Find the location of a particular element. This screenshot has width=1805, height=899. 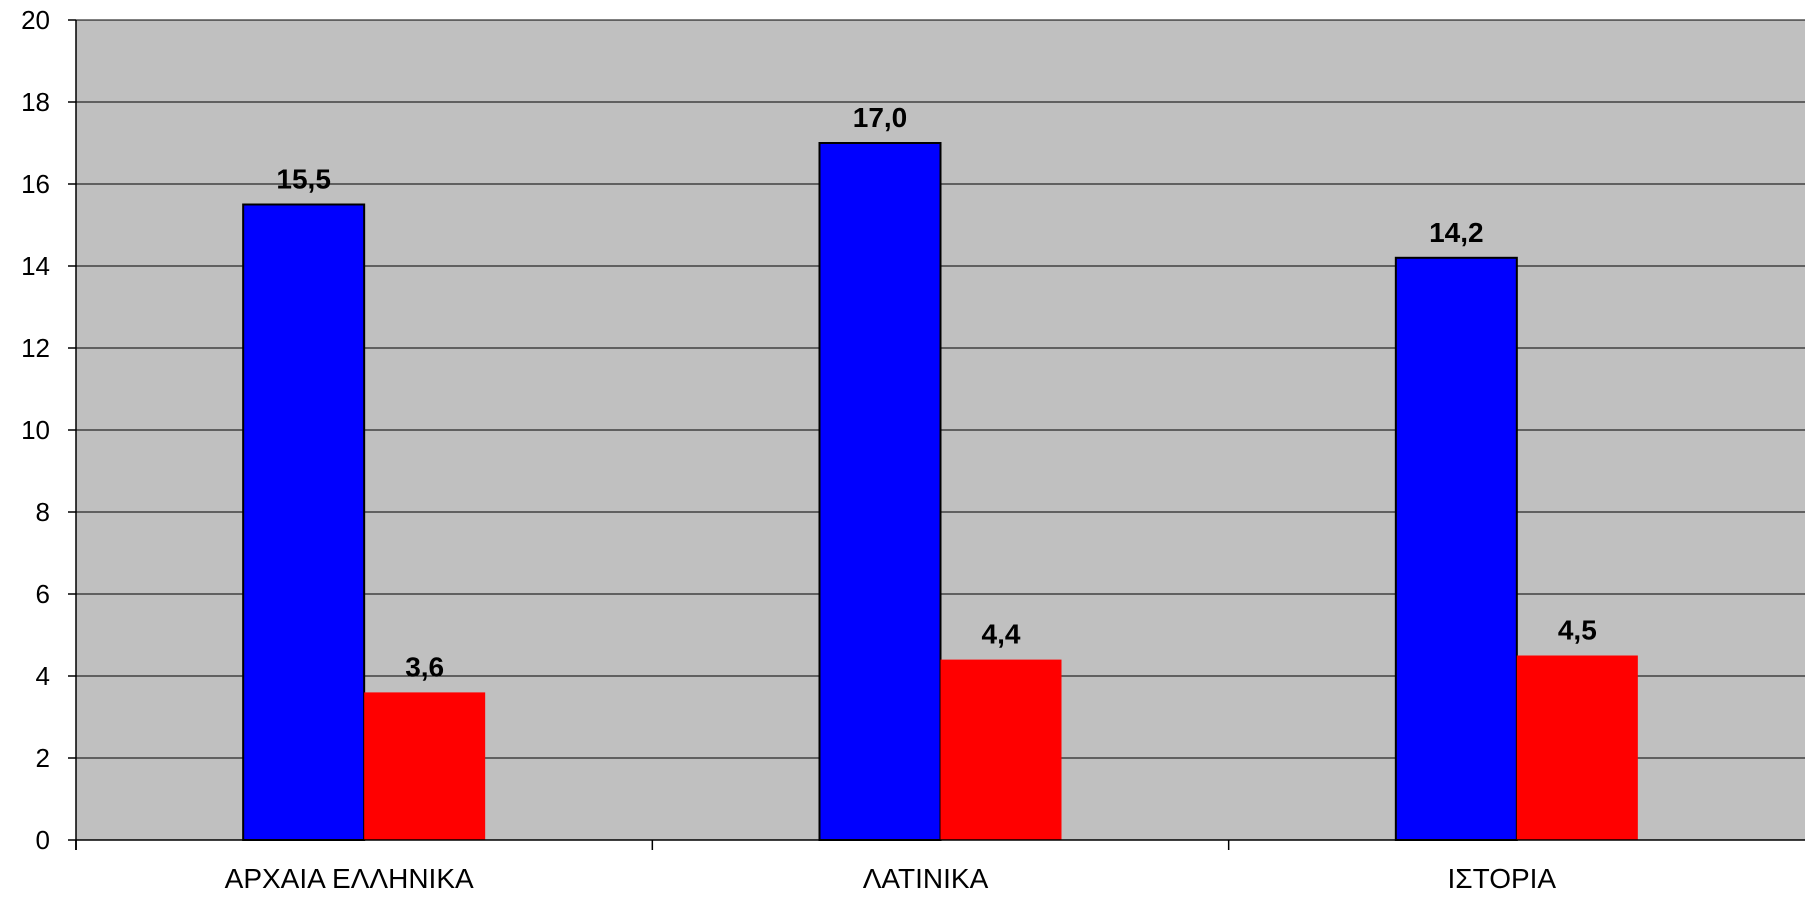

y-tick-label: 16 is located at coordinates (35, 184).